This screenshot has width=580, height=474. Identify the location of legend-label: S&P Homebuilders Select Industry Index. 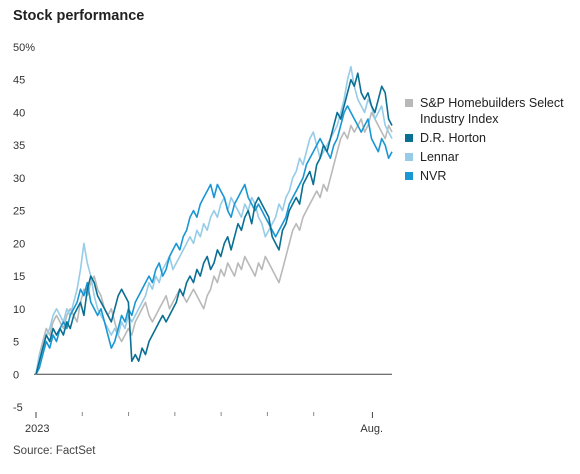
(492, 111).